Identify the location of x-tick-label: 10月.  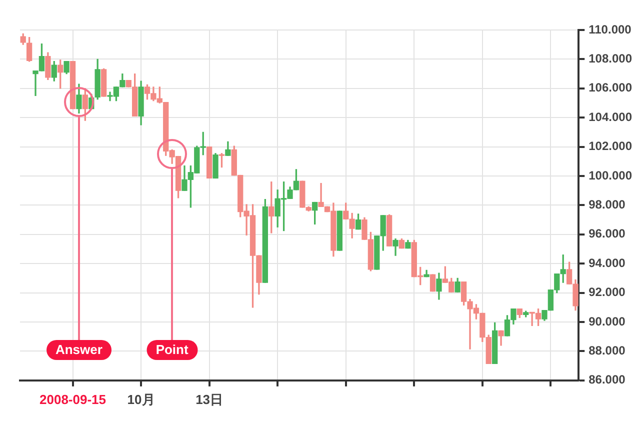
(141, 399).